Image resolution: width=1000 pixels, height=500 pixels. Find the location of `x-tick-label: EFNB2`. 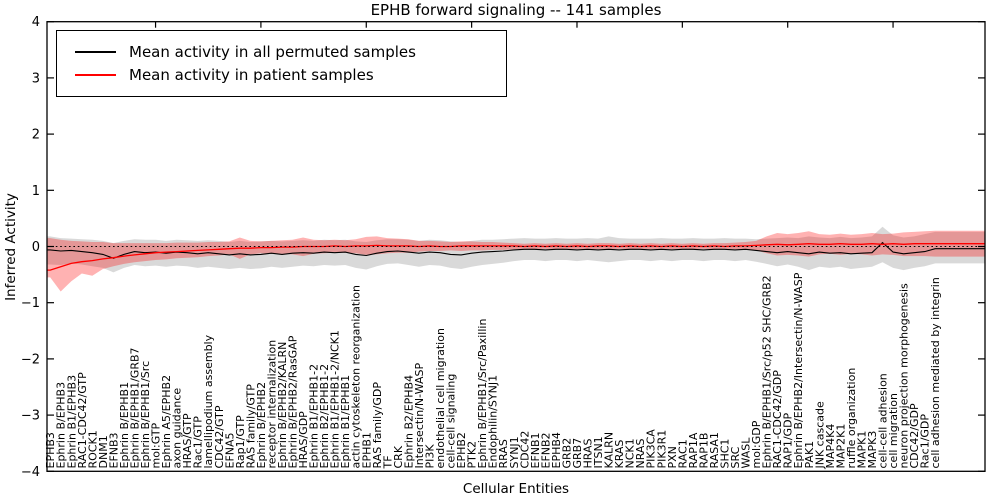

x-tick-label: EFNB2 is located at coordinates (545, 450).